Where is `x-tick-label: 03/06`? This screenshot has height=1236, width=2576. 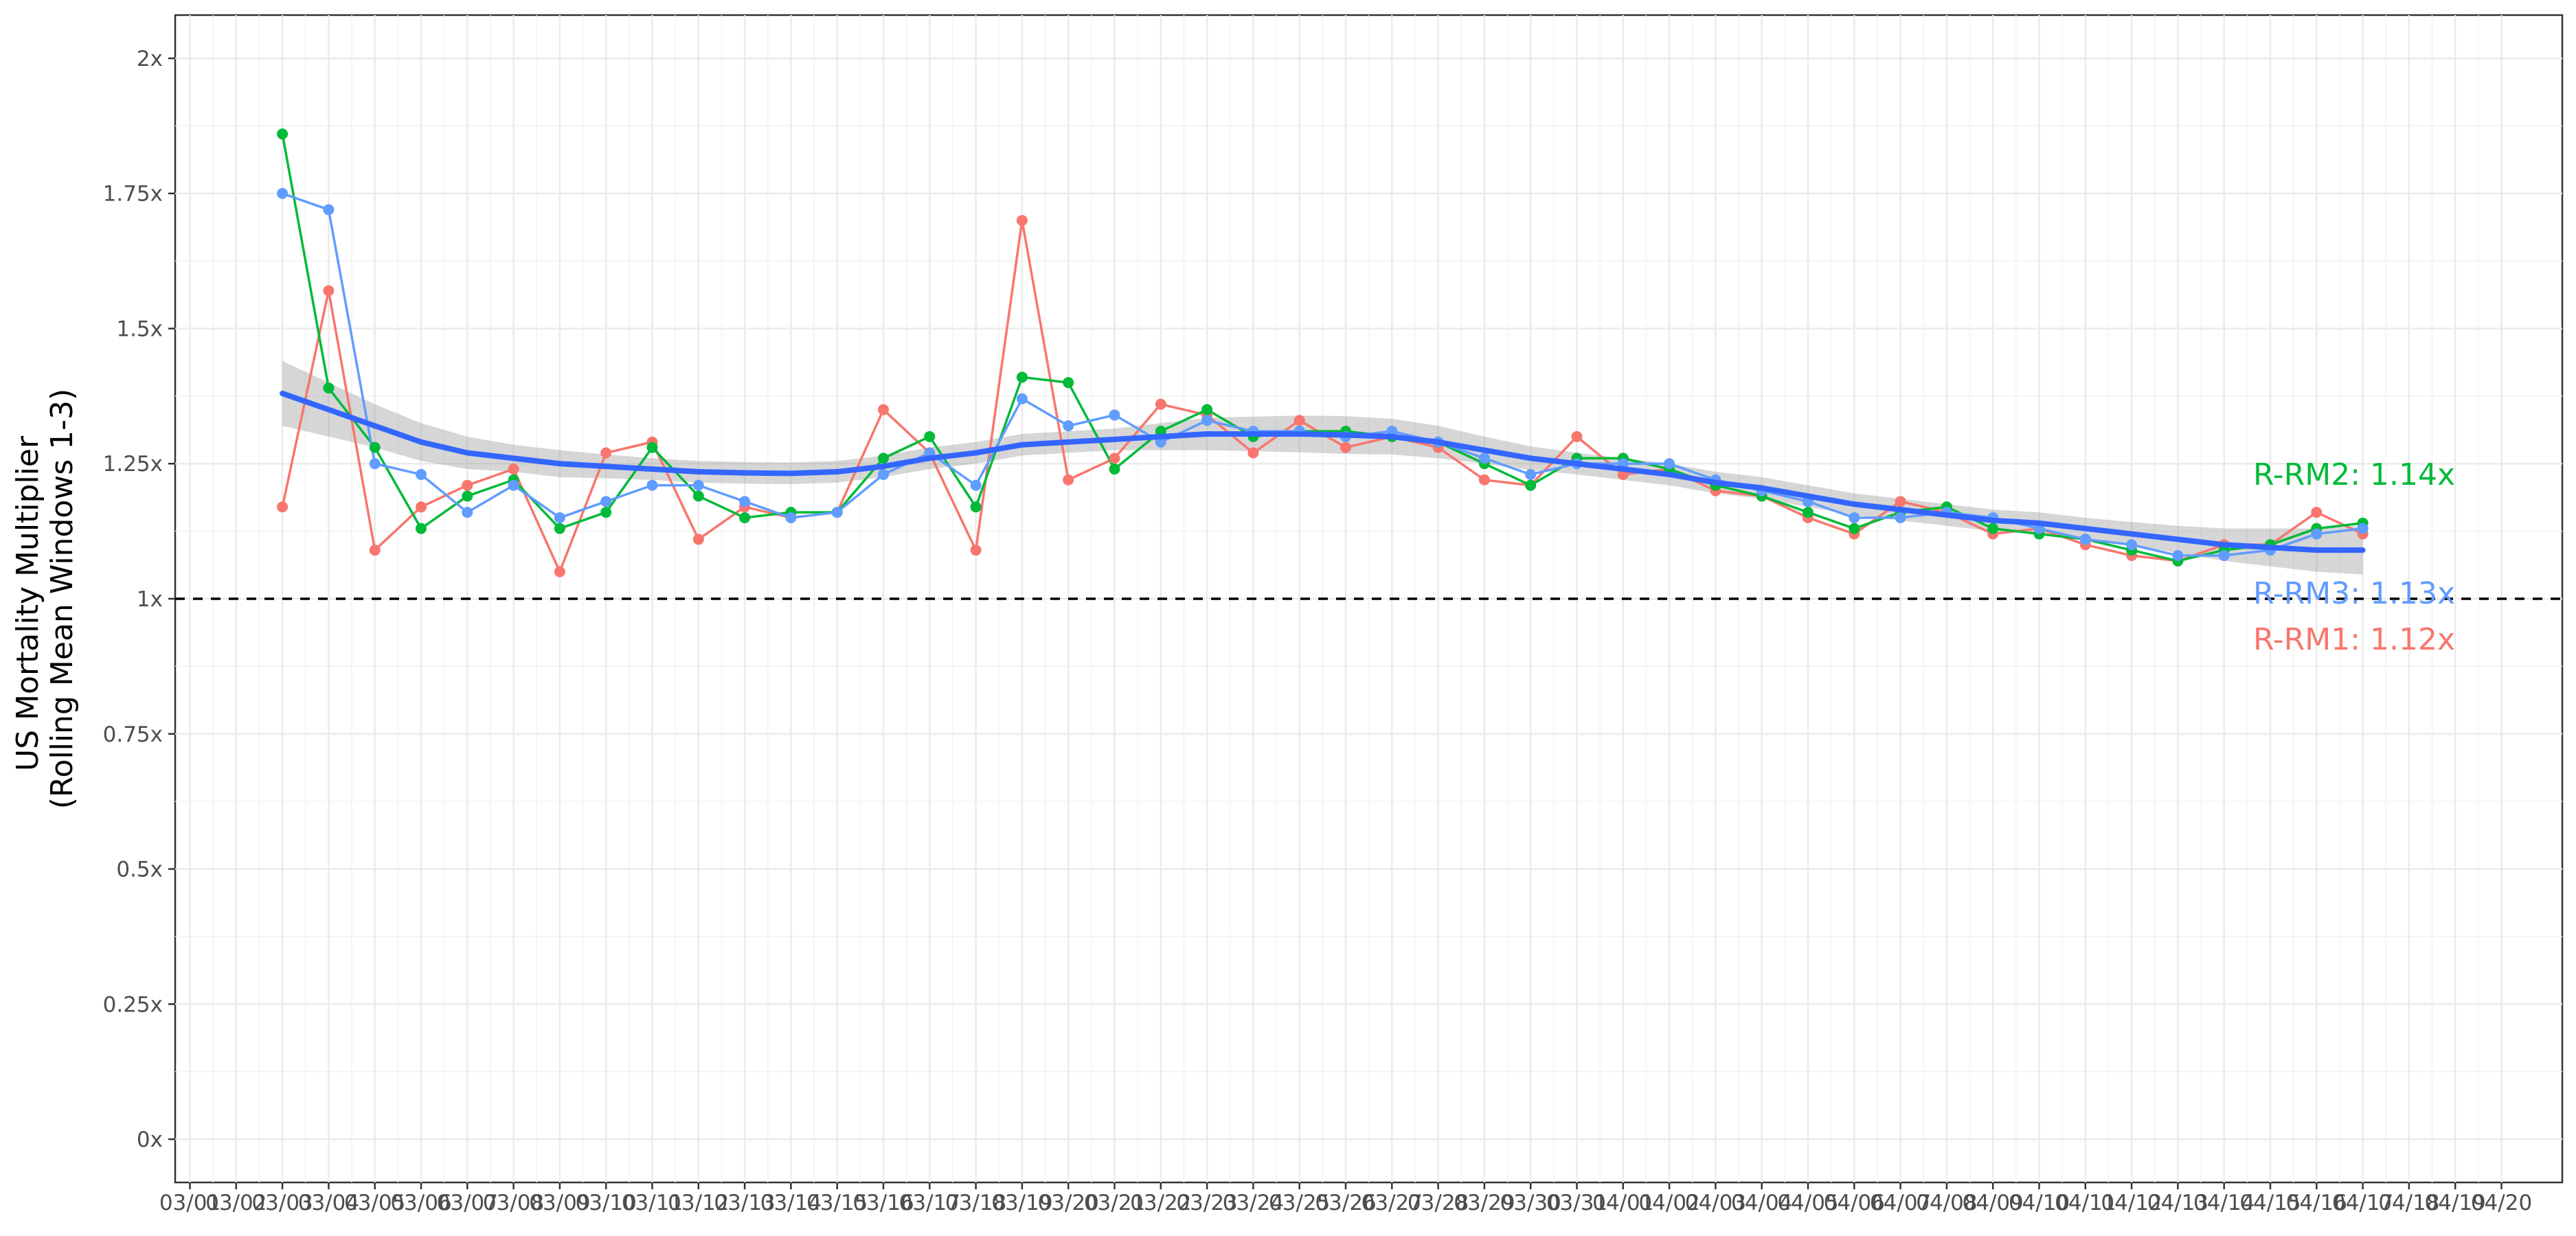
x-tick-label: 03/06 is located at coordinates (420, 1203).